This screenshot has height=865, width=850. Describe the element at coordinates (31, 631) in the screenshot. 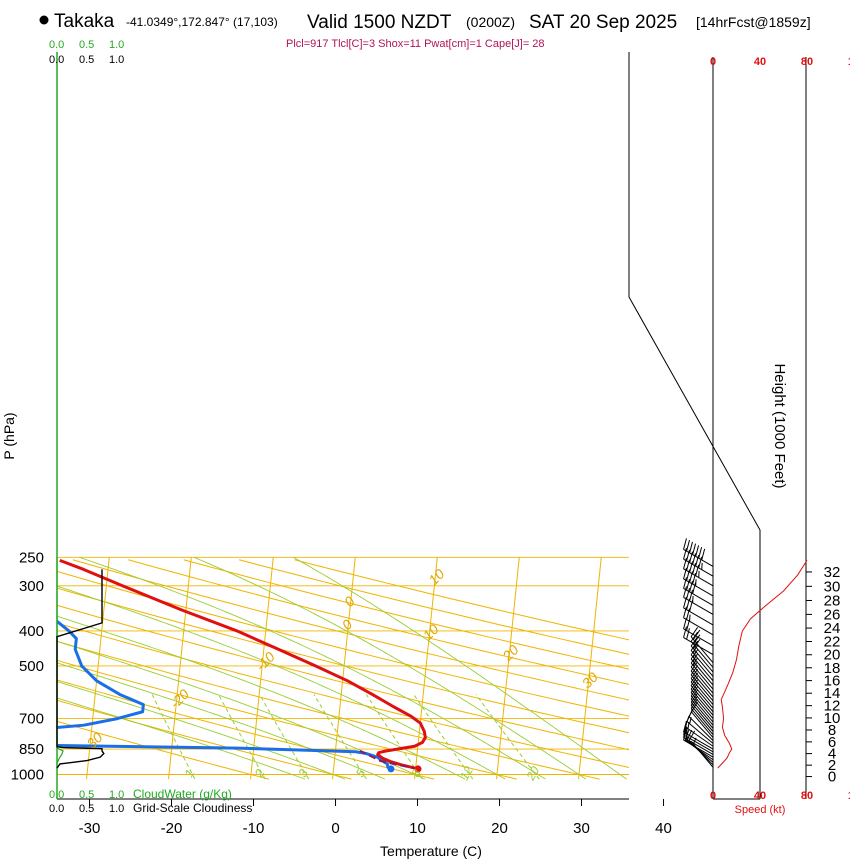

I see `pressure-tick-label: 400` at that location.